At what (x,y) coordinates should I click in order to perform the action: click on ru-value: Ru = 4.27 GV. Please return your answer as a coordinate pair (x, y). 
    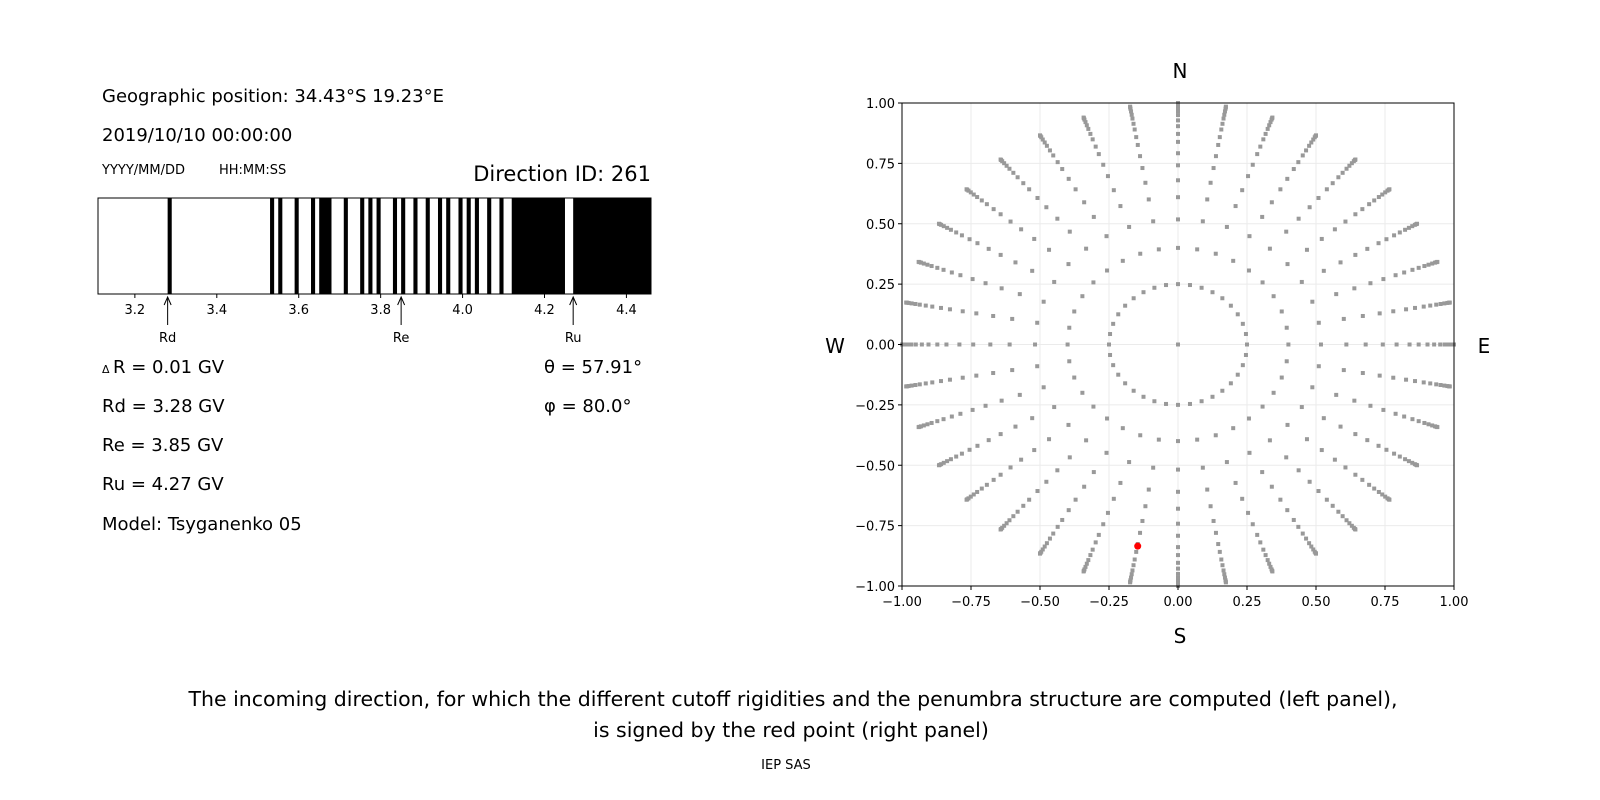
    Looking at the image, I should click on (163, 484).